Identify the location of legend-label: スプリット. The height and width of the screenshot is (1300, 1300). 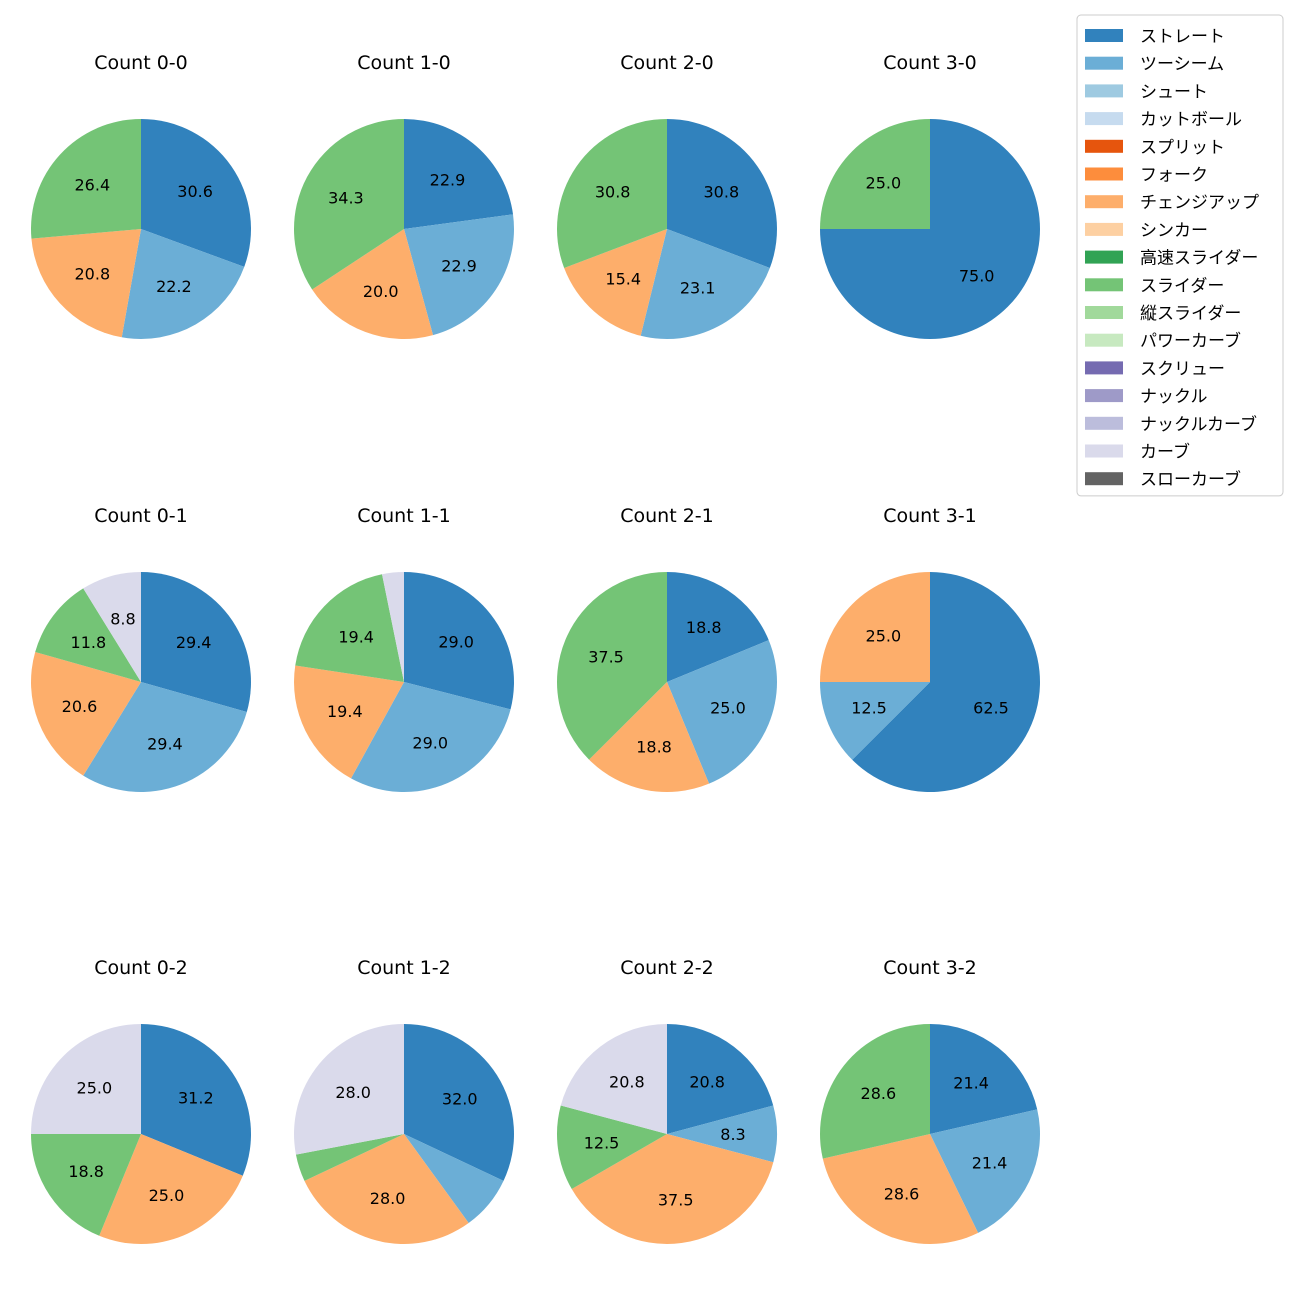
(1182, 148).